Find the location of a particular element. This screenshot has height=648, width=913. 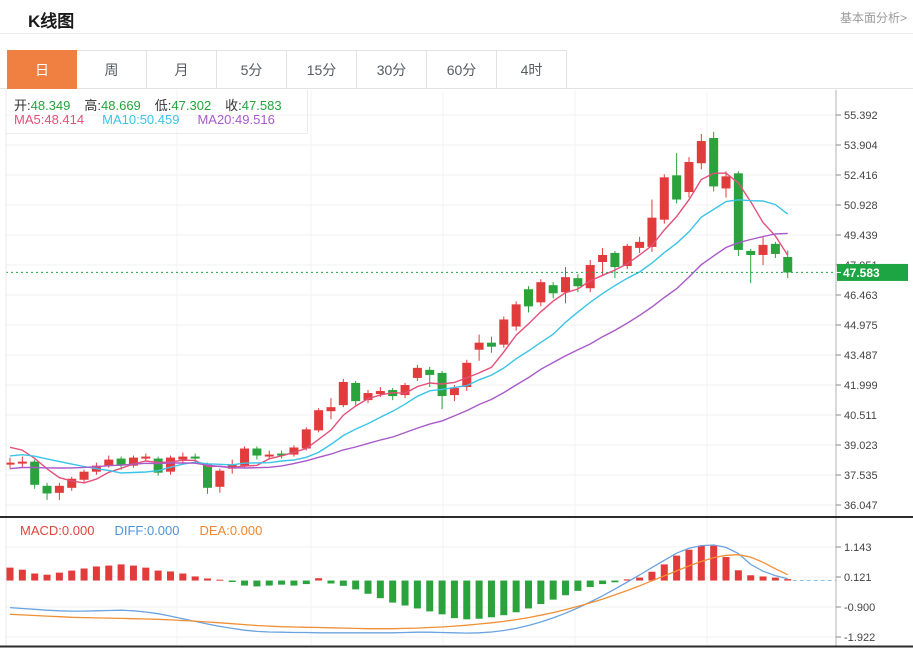

legend-item-close: 收:47.583 is located at coordinates (253, 105).